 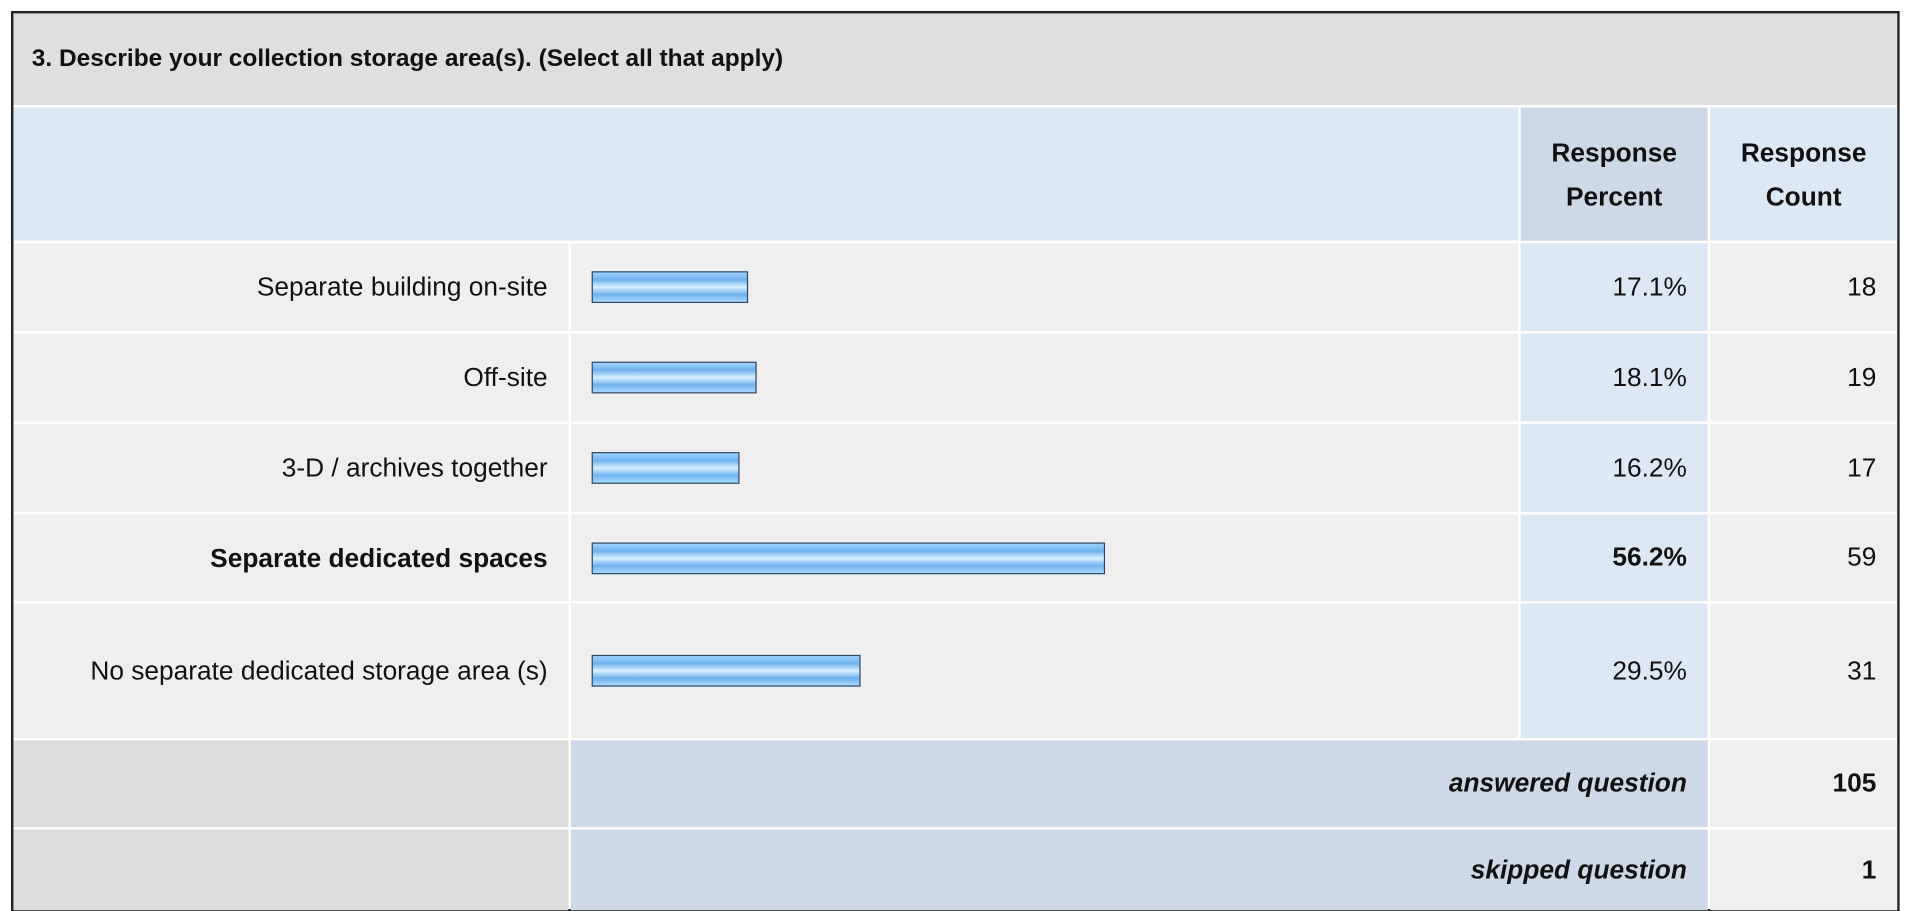 What do you see at coordinates (1804, 467) in the screenshot?
I see `response-count: 17` at bounding box center [1804, 467].